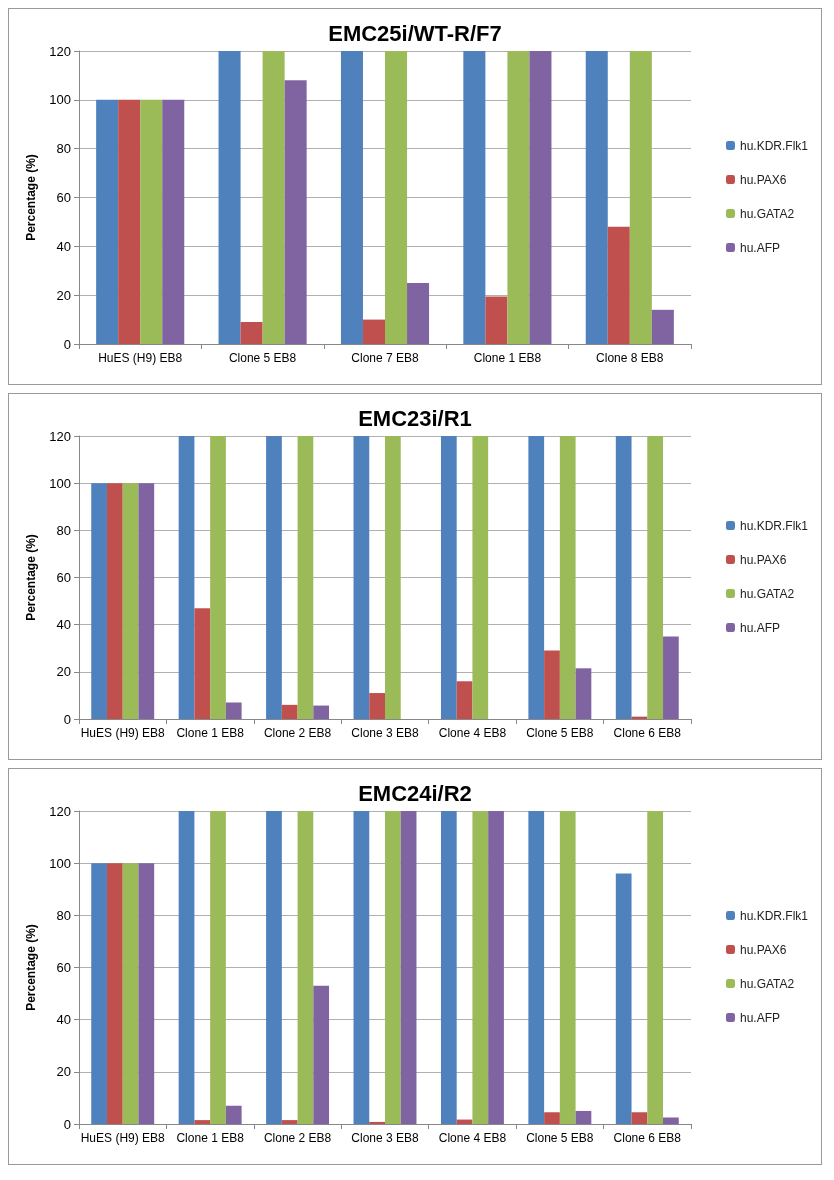 Image resolution: width=834 pixels, height=1180 pixels. I want to click on chart-title: EMC24i/R2, so click(415, 793).